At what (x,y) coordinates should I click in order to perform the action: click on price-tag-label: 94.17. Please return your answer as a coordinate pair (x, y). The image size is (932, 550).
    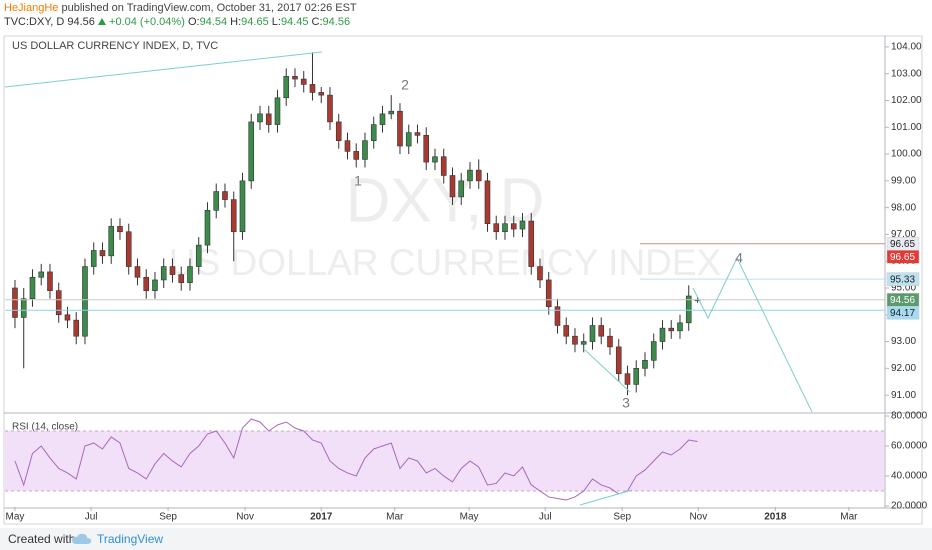
    Looking at the image, I should click on (902, 313).